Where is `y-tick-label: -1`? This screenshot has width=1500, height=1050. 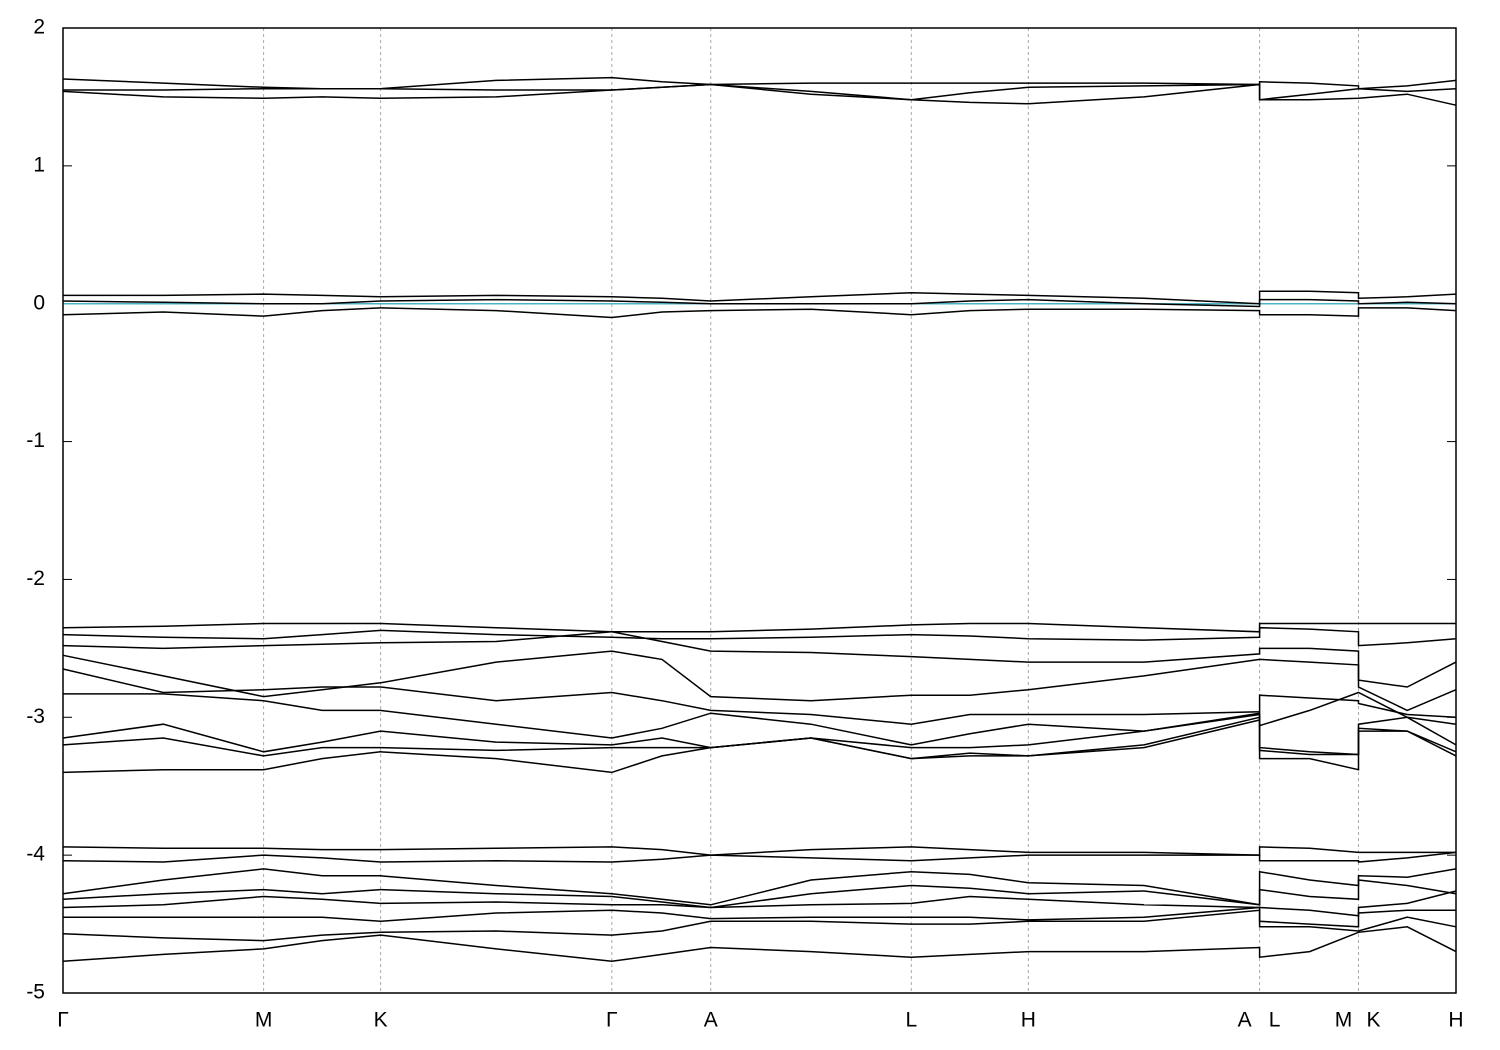 y-tick-label: -1 is located at coordinates (35, 440).